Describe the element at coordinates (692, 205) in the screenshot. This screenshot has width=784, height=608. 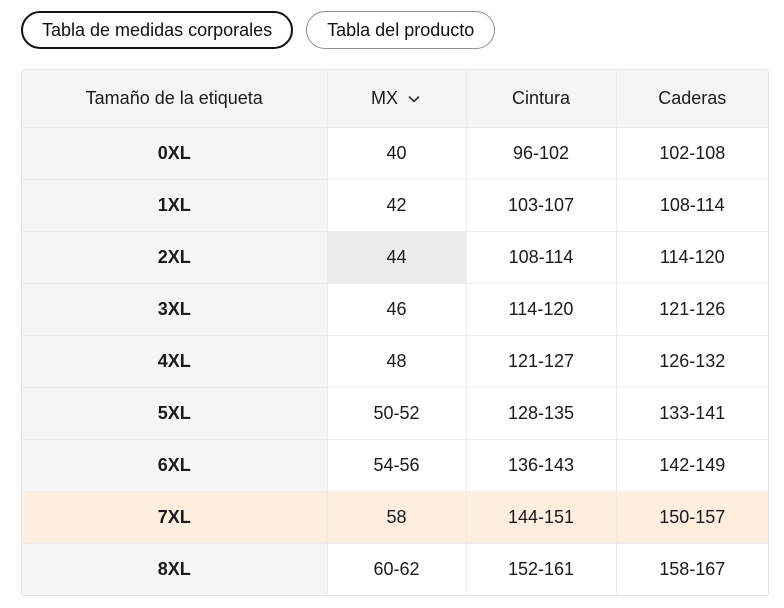
I see `cell-hips: 108-114` at that location.